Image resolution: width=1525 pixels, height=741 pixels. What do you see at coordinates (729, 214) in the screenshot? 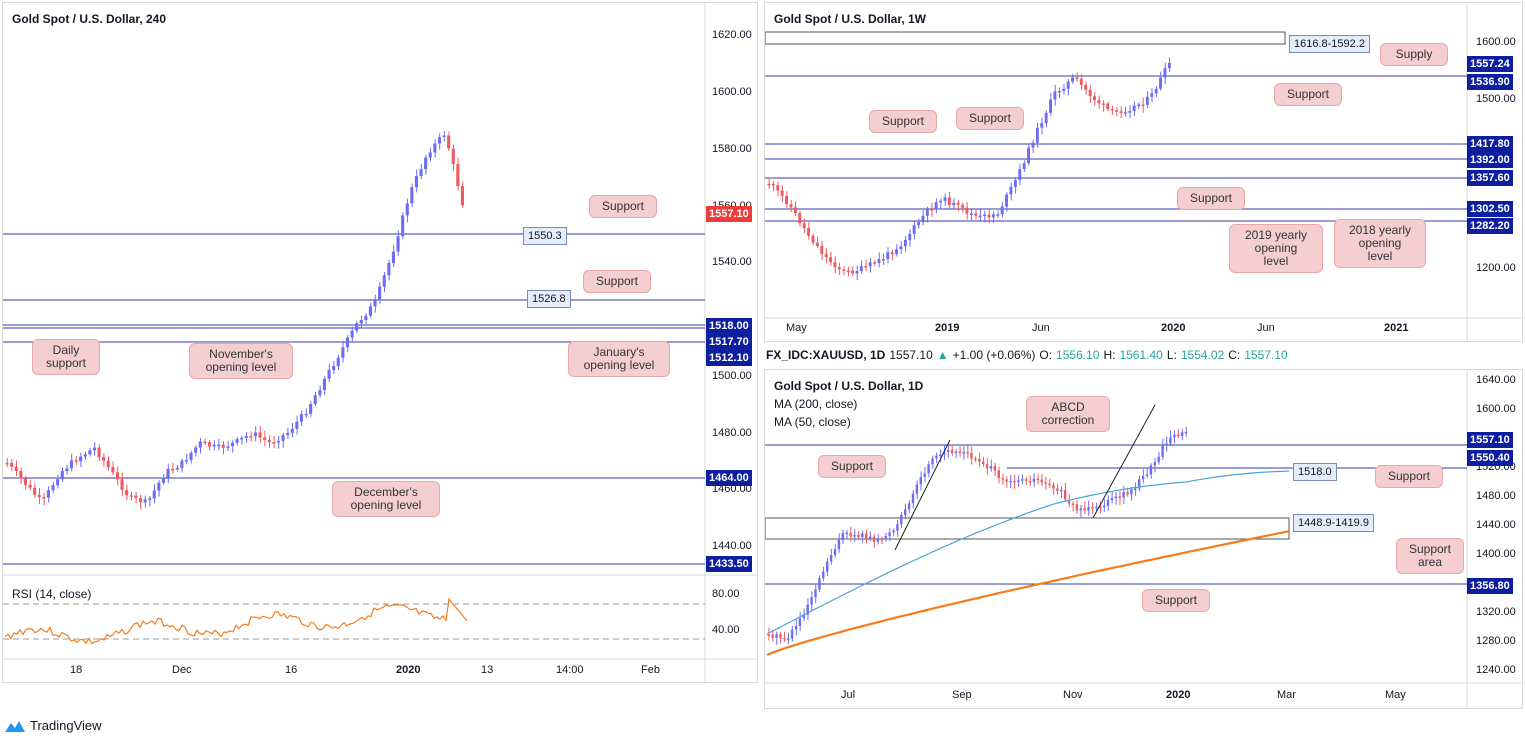
I see `h4-last-price-tag: 1557.10` at bounding box center [729, 214].